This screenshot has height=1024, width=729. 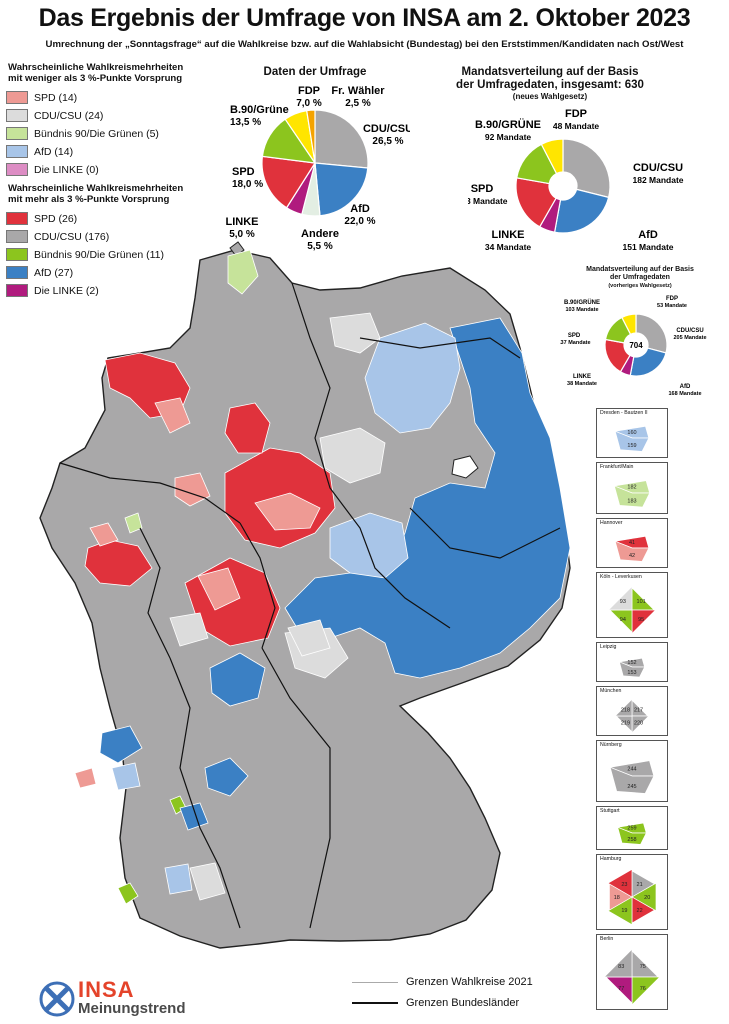 I want to click on afd-strong-region-neckar, so click(x=194, y=816).